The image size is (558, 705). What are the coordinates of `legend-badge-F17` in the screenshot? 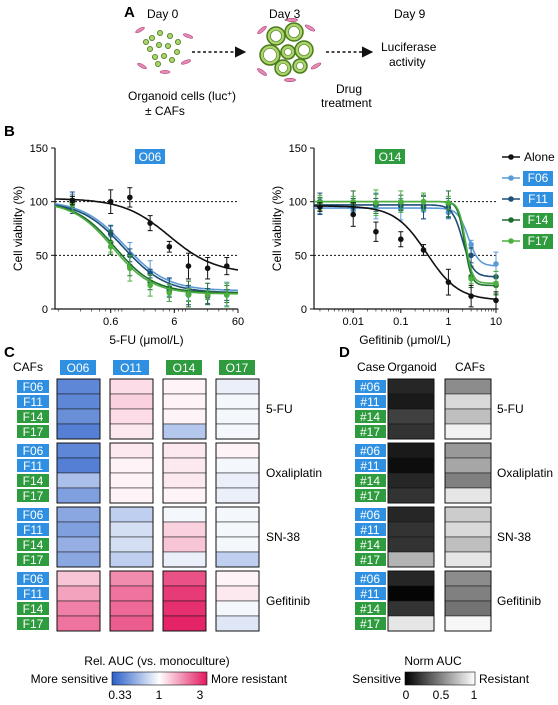 It's located at (538, 241).